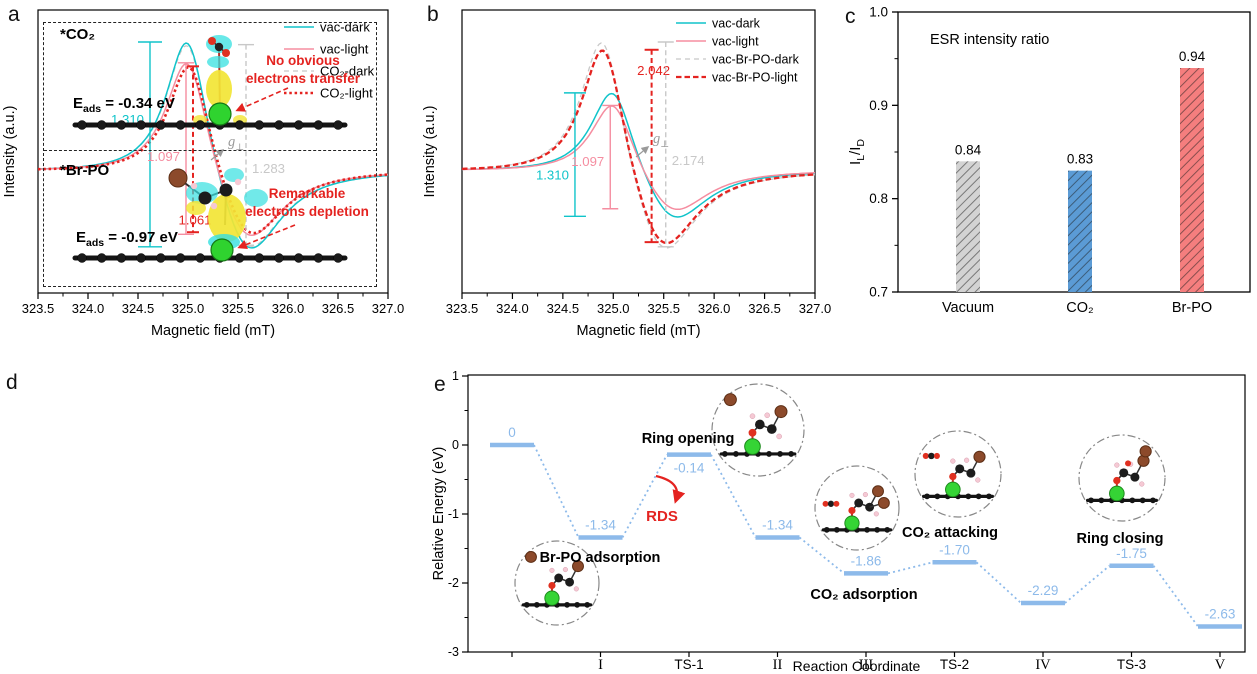 This screenshot has width=1257, height=674. What do you see at coordinates (95, 243) in the screenshot?
I see `eads-sub: ads` at bounding box center [95, 243].